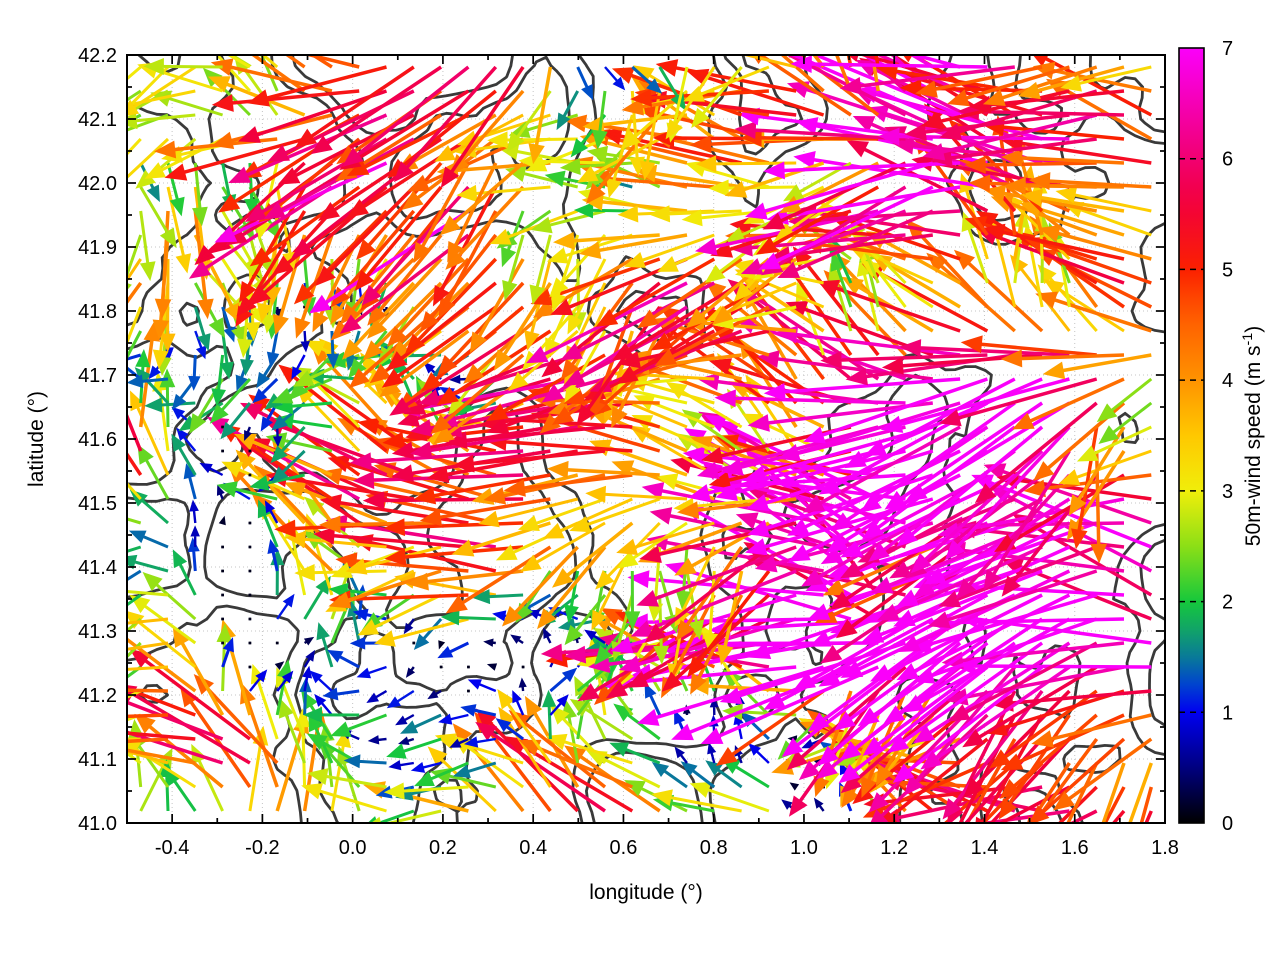  Describe the element at coordinates (894, 848) in the screenshot. I see `x-tick-label: 1.2` at that location.